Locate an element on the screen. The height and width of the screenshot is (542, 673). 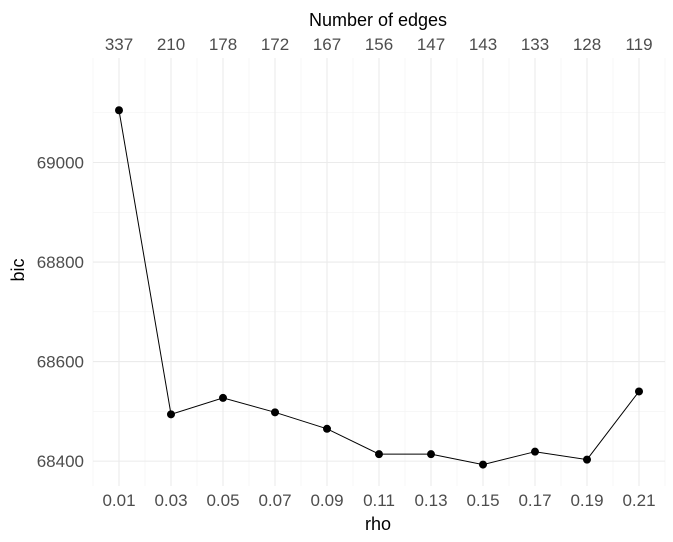
x-axis-title: rho is located at coordinates (378, 524).